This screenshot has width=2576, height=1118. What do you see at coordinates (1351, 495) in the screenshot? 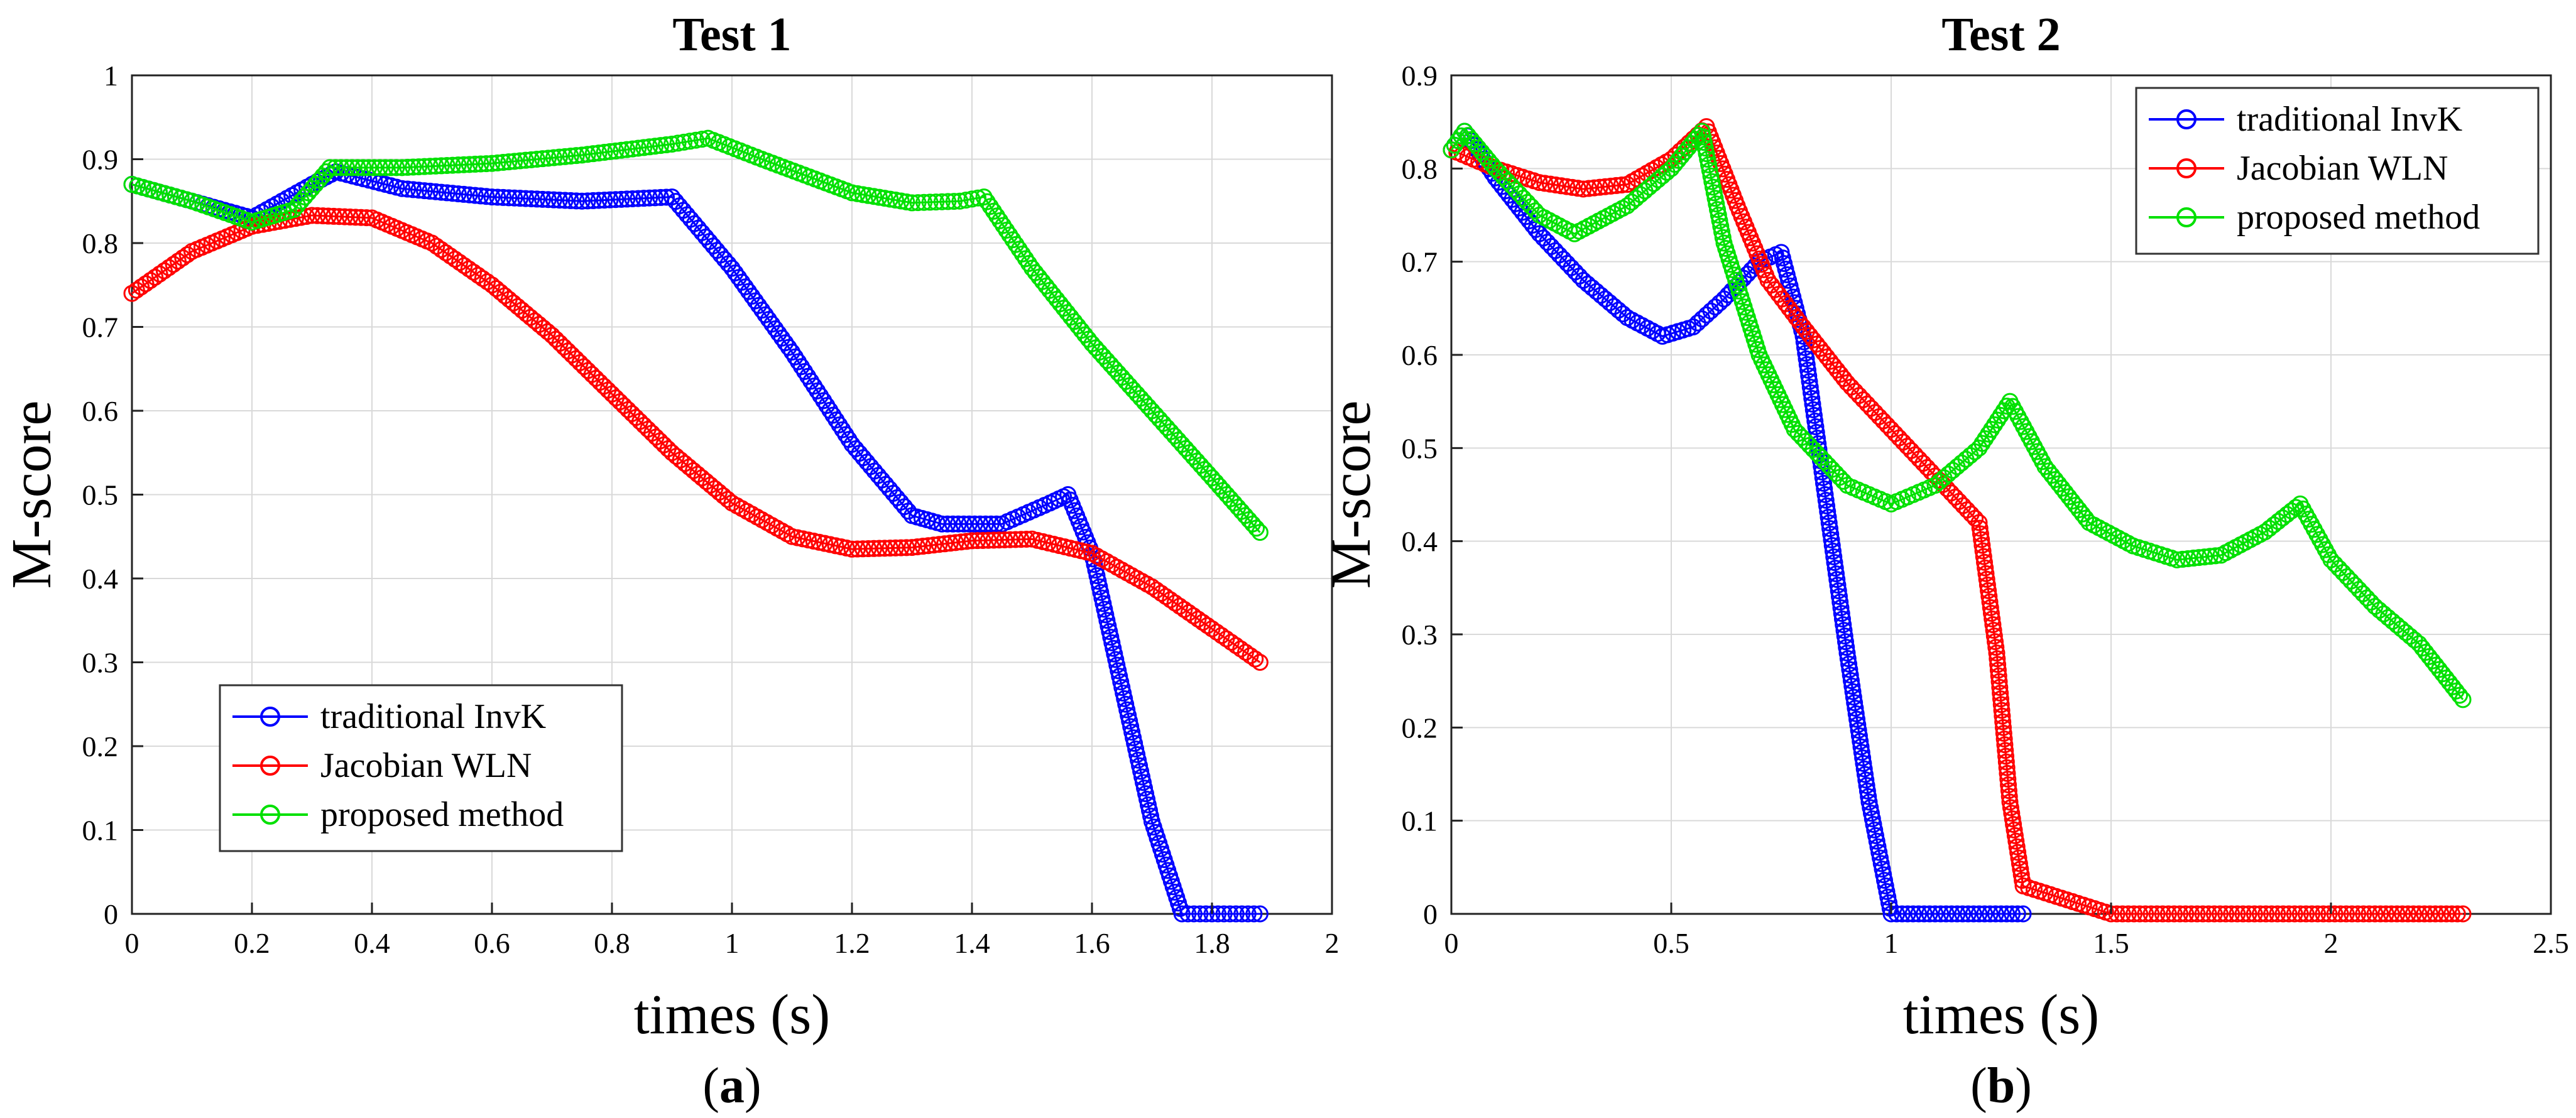
I see `y-axis-label: M-score` at bounding box center [1351, 495].